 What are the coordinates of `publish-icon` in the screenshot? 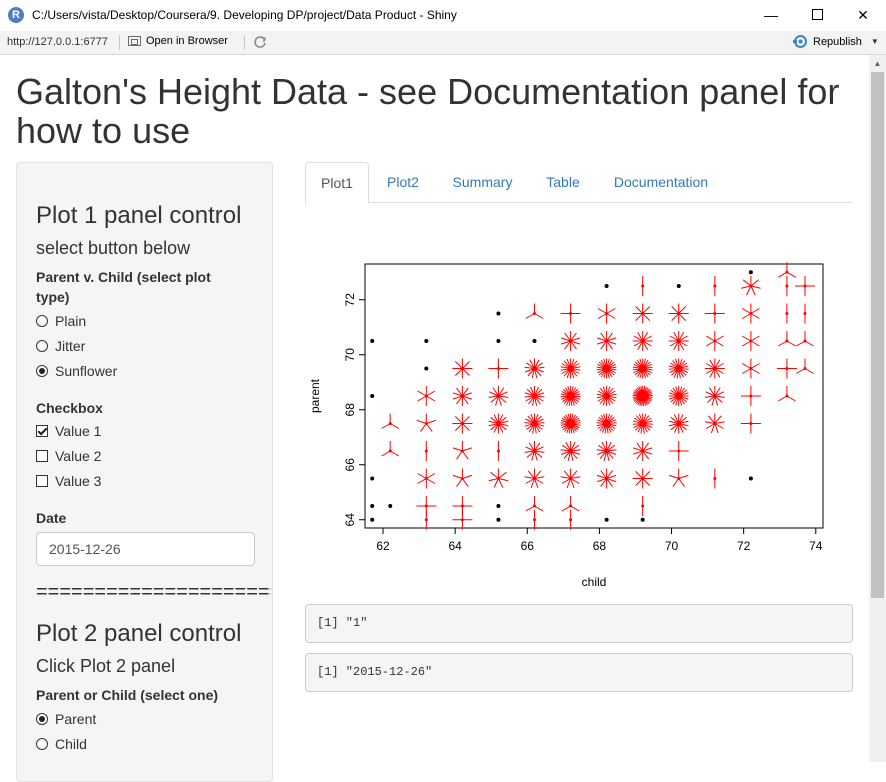 It's located at (800, 41).